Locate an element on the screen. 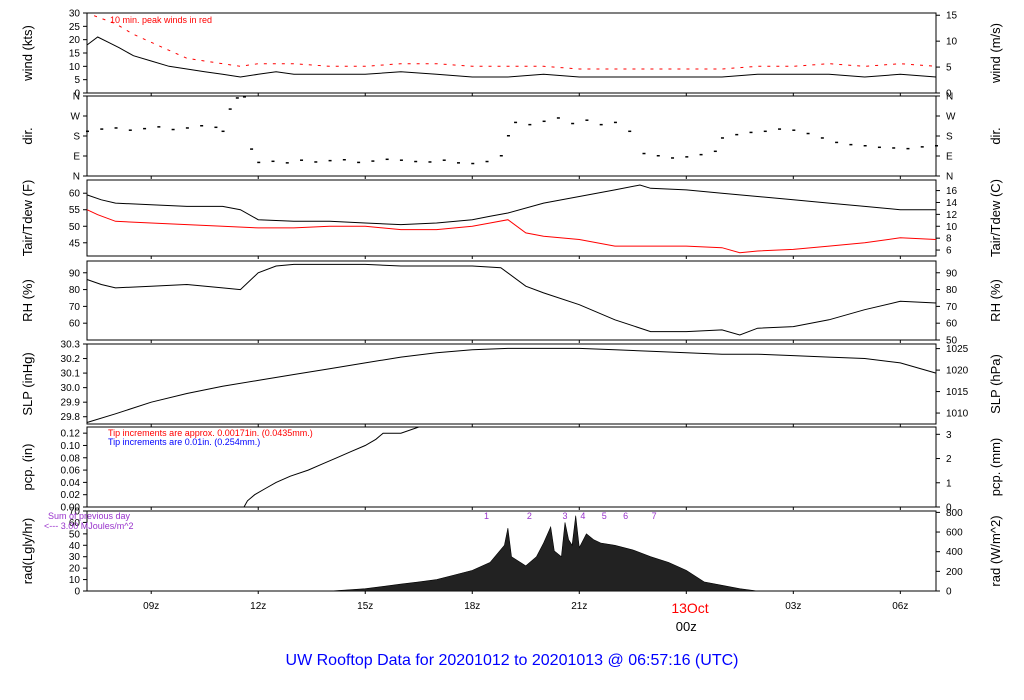 The width and height of the screenshot is (1024, 700). y-axis-label: RH (%) is located at coordinates (27, 300).